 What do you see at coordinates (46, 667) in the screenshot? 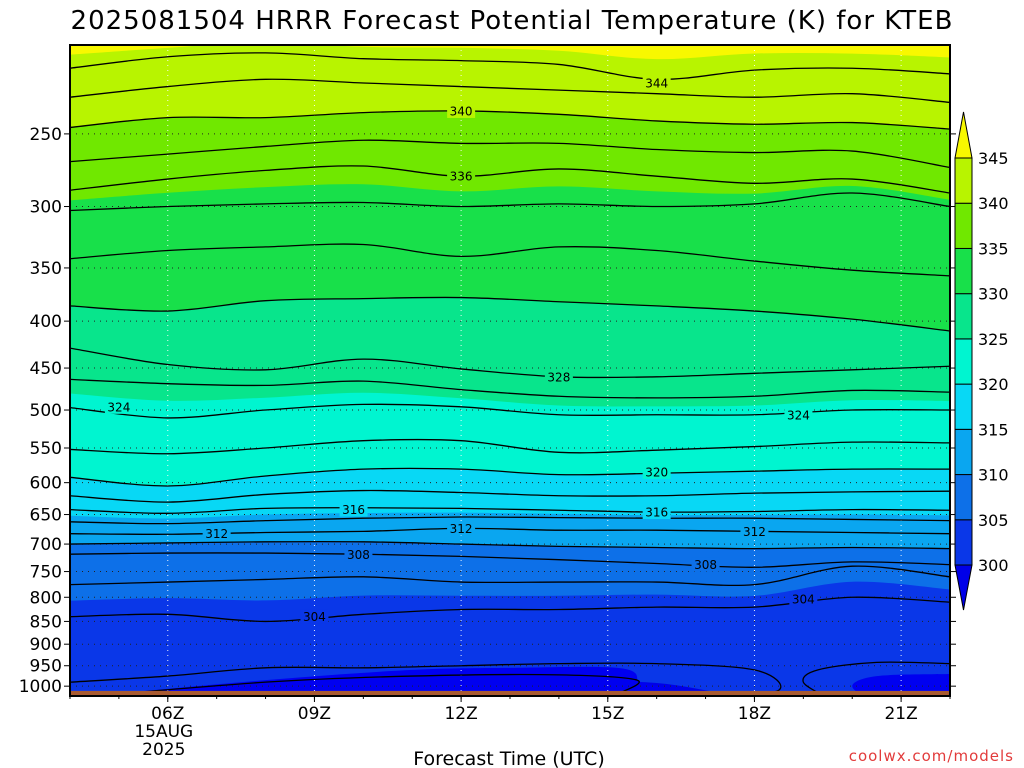
I see `y-tick-label: 950` at bounding box center [46, 667].